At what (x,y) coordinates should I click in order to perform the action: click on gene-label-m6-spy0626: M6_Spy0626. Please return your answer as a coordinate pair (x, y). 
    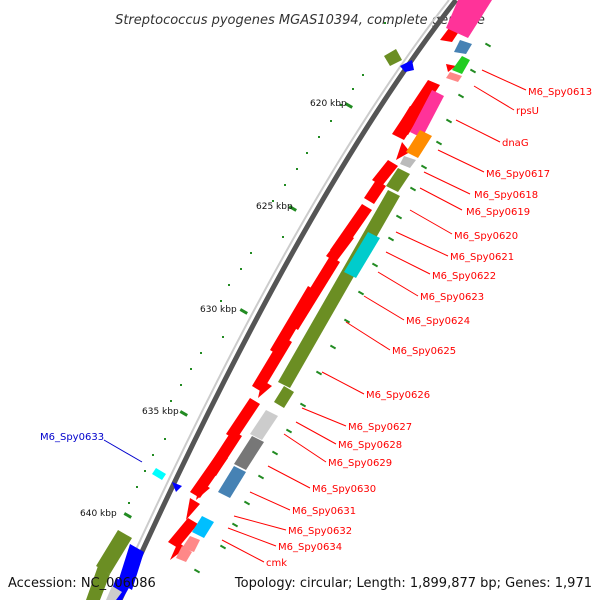
    Looking at the image, I should click on (398, 395).